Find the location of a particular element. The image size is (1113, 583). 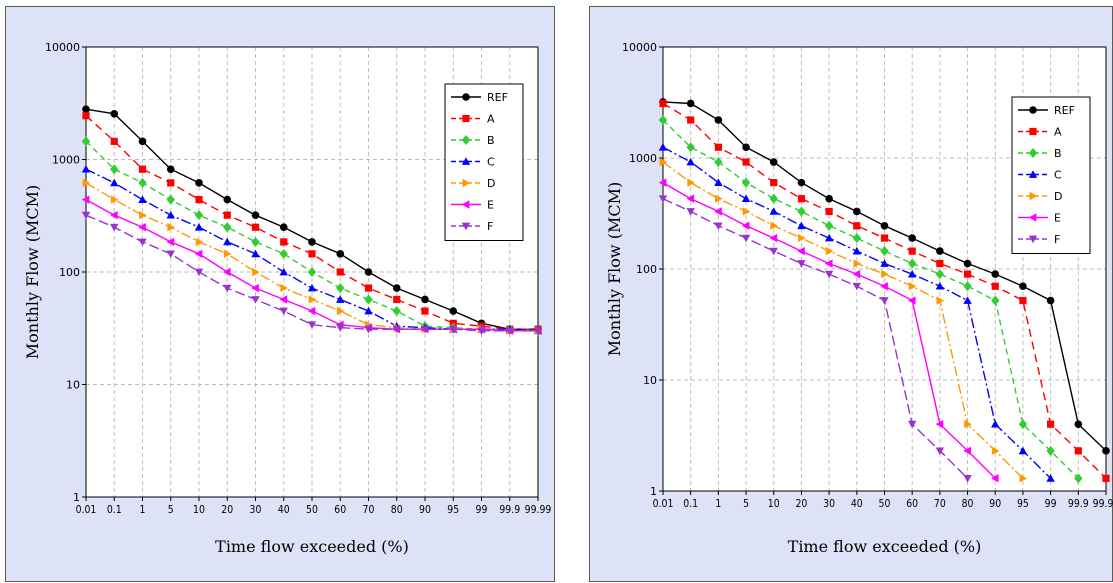

legend-label-c: C is located at coordinates (1058, 175).